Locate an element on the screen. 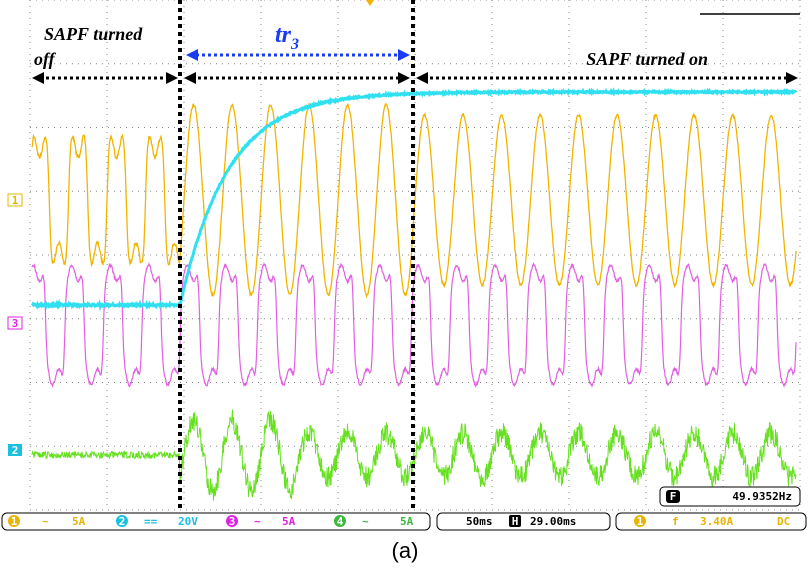  status-ch2-scale: 20V is located at coordinates (188, 521).